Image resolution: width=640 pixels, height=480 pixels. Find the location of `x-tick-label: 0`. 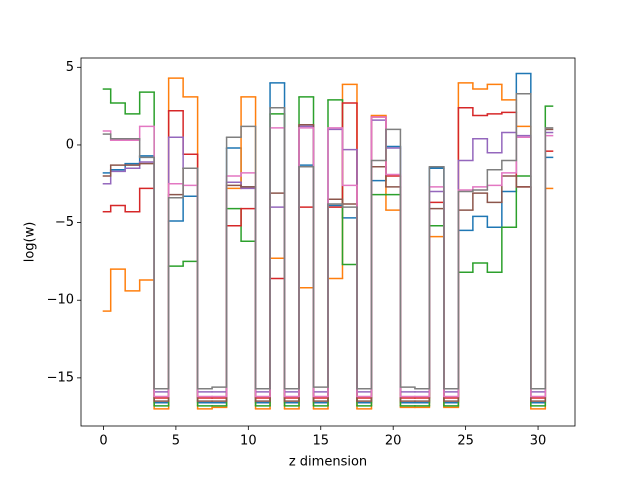

x-tick-label: 0 is located at coordinates (103, 441).